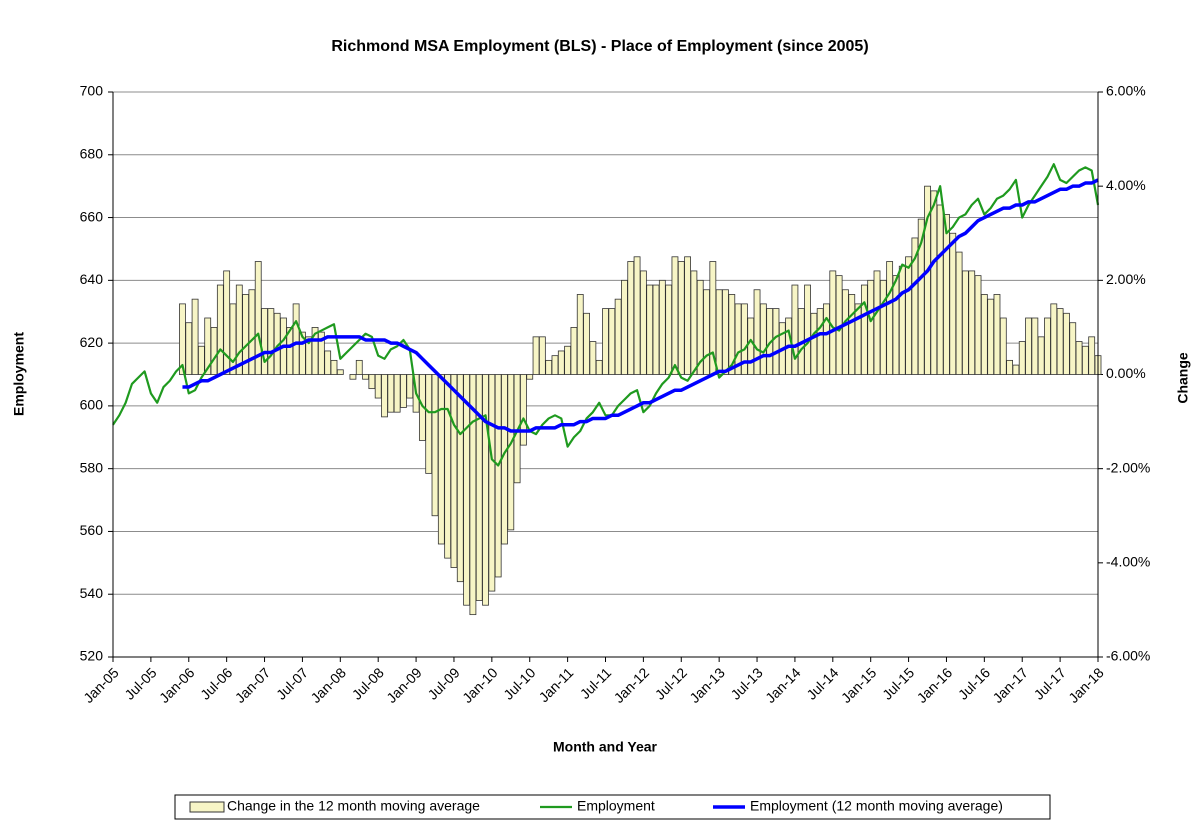  I want to click on y-tick-label: 600, so click(92, 405).